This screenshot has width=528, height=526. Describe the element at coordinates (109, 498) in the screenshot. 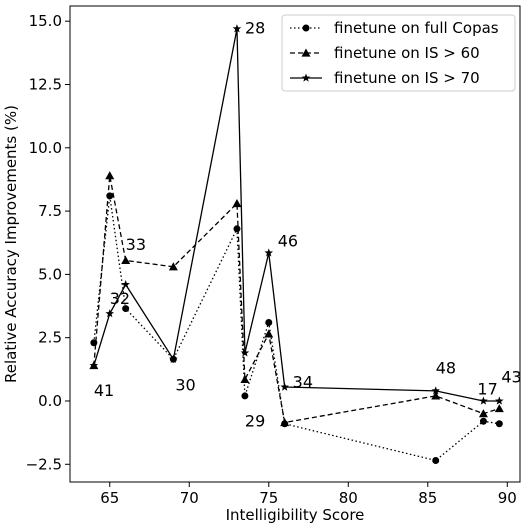

I see `x-tick-label: 65` at that location.